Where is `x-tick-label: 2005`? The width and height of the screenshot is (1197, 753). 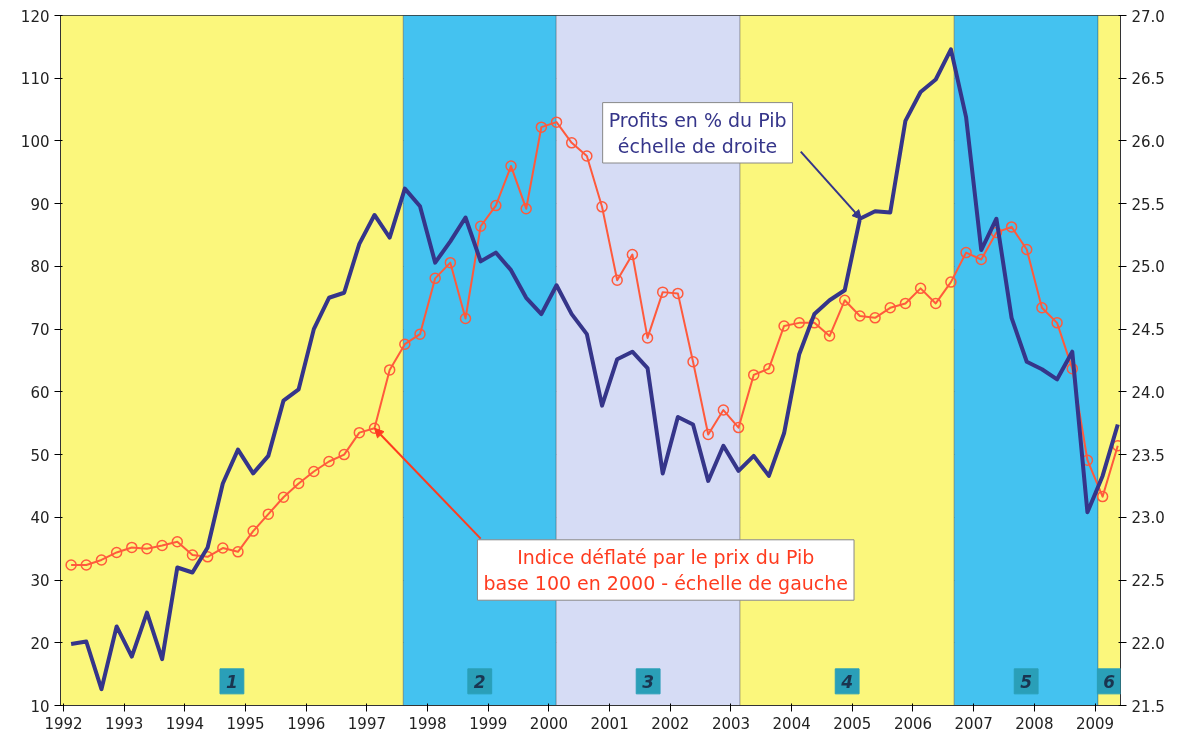 x-tick-label: 2005 is located at coordinates (852, 723).